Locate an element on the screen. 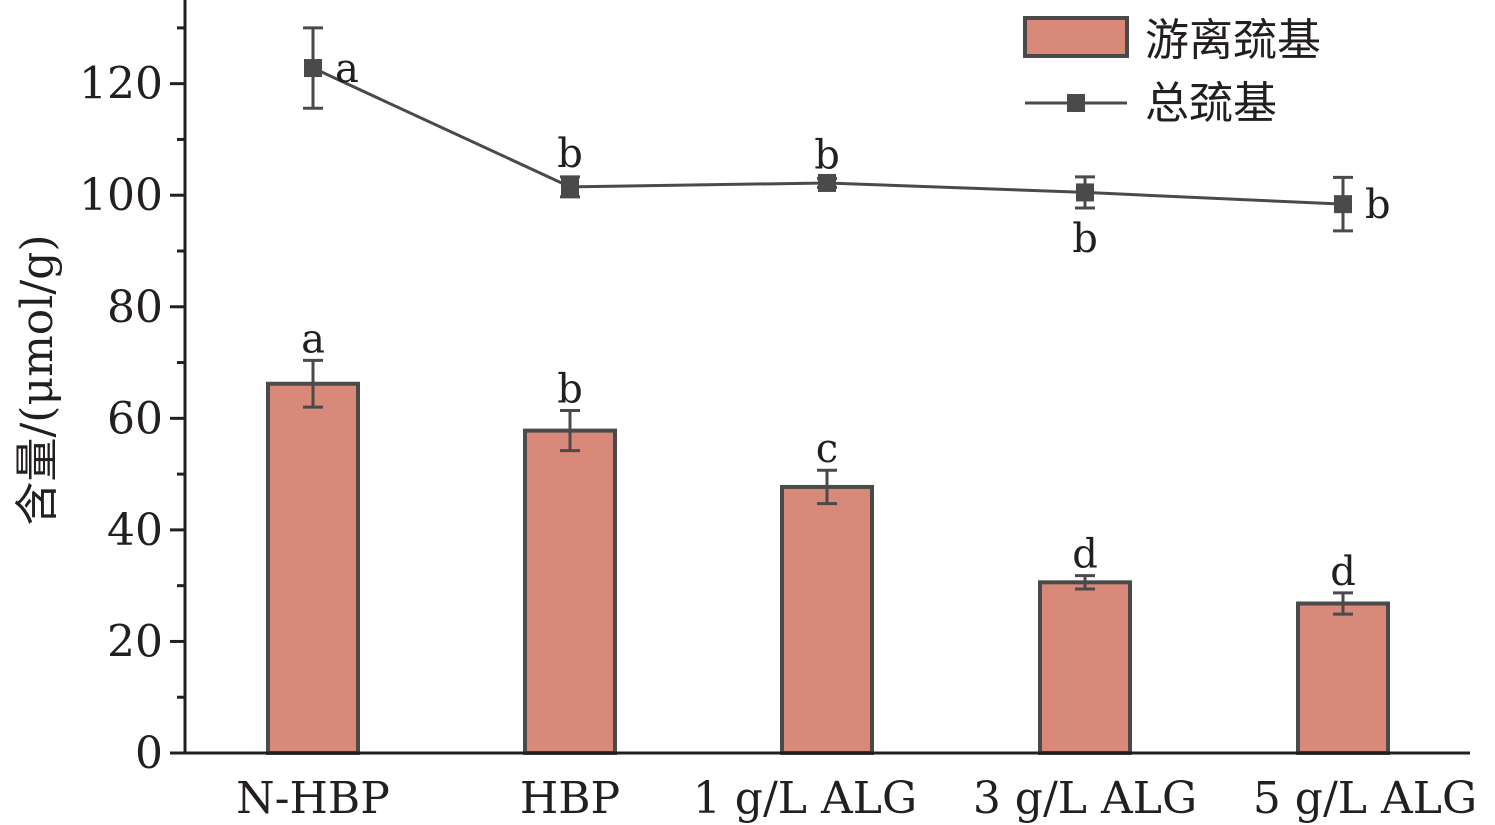 The width and height of the screenshot is (1495, 825). x-tick-label-1: N-HBP is located at coordinates (313, 798).